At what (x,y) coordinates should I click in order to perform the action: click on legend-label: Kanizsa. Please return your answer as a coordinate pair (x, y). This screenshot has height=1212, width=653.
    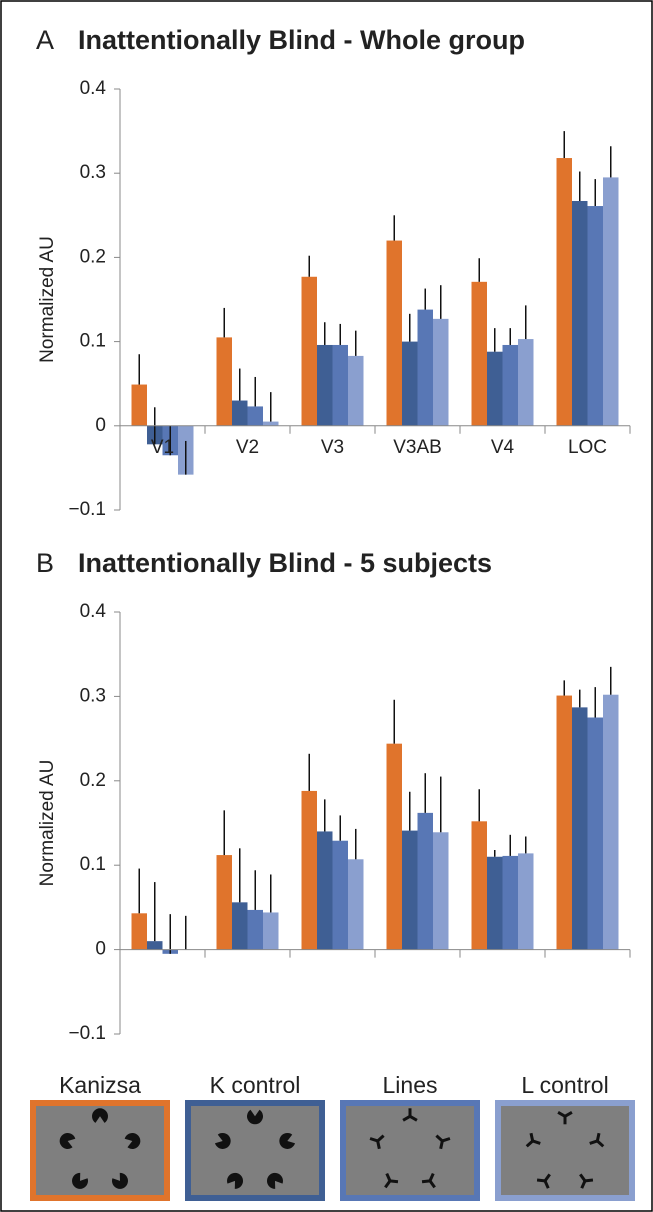
    Looking at the image, I should click on (100, 1085).